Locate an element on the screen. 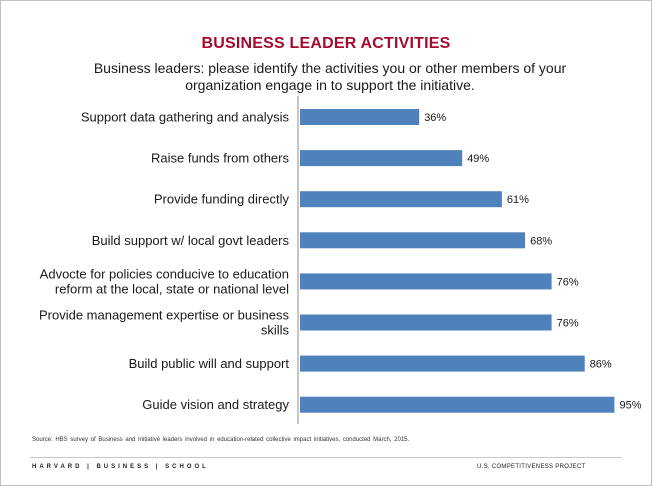  data-label: 36% is located at coordinates (435, 118).